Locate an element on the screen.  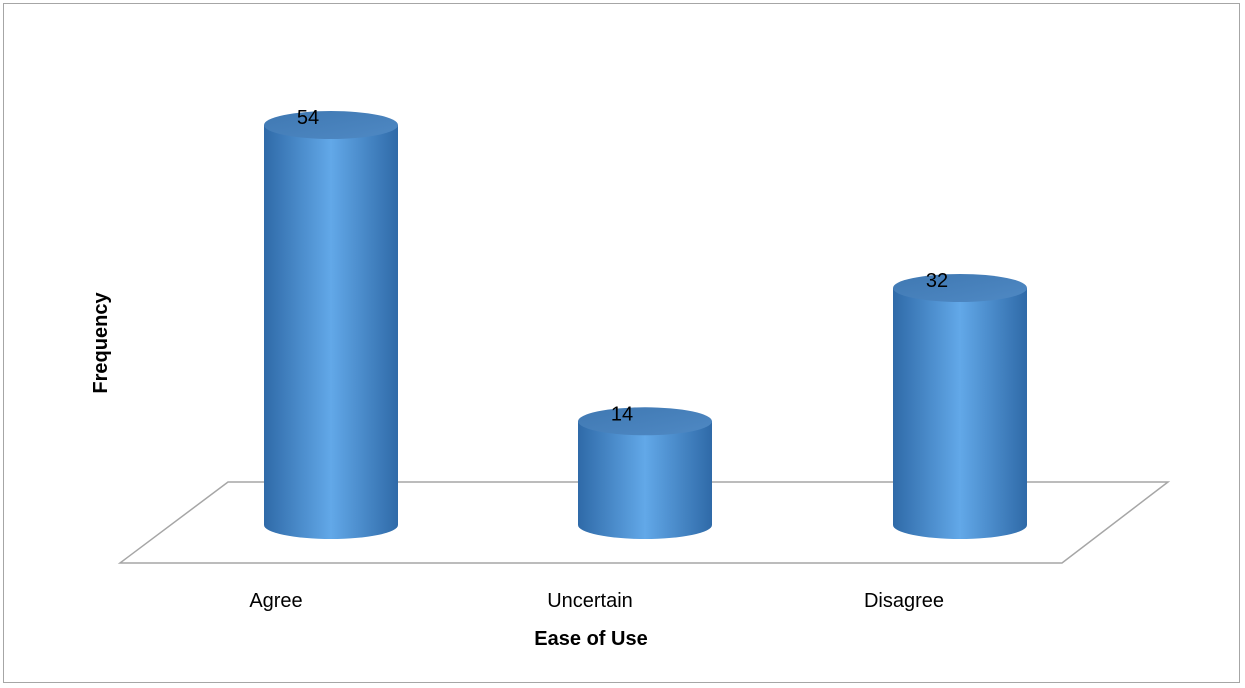
x-tick-labels: Agree Uncertain Disagree is located at coordinates (596, 601).